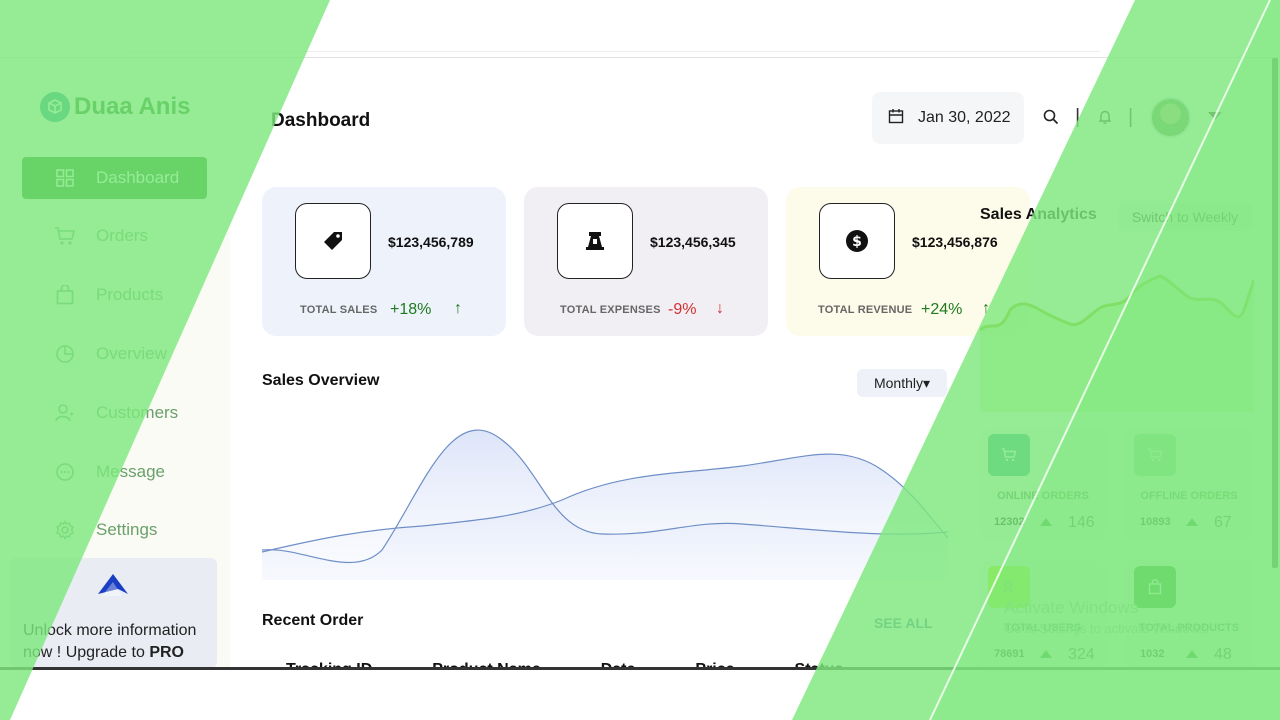 The image size is (1280, 720). I want to click on stat-label: OFFLINE ORDERS, so click(1189, 496).